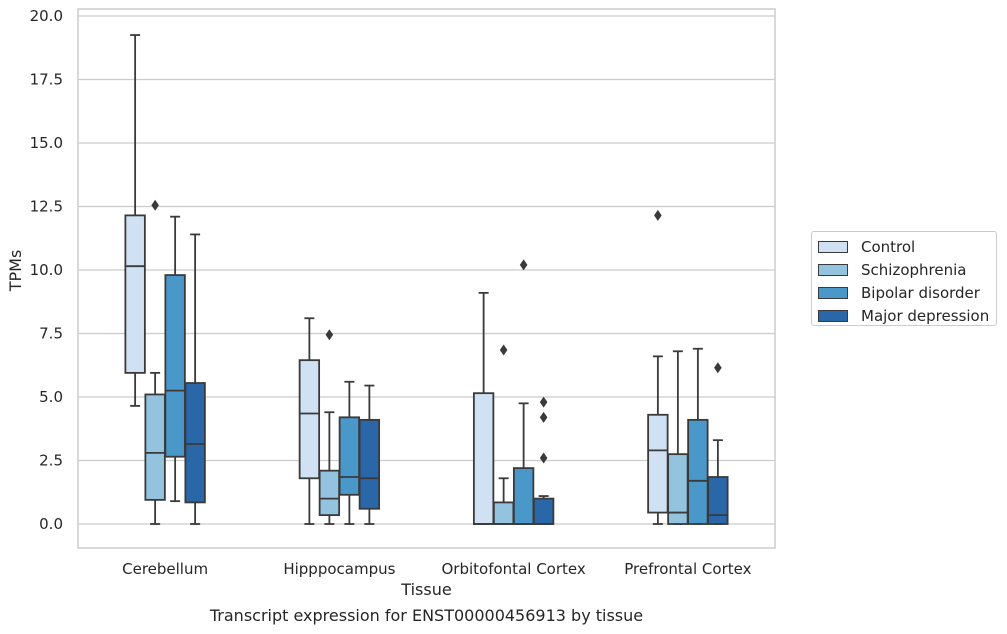 This screenshot has height=634, width=1007. I want to click on box-control-hipppocampus, so click(309, 419).